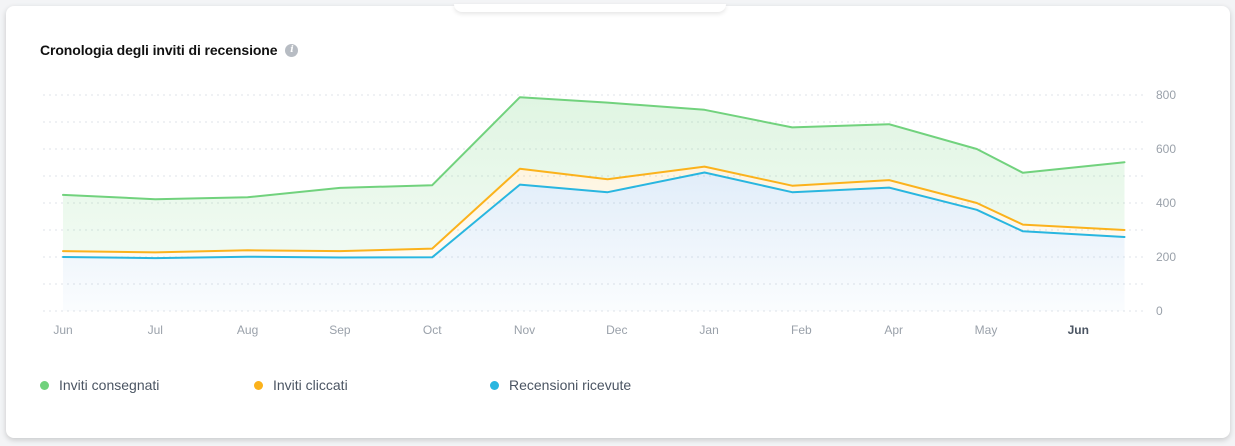 This screenshot has width=1235, height=446. I want to click on y-tick-label: 800, so click(1166, 95).